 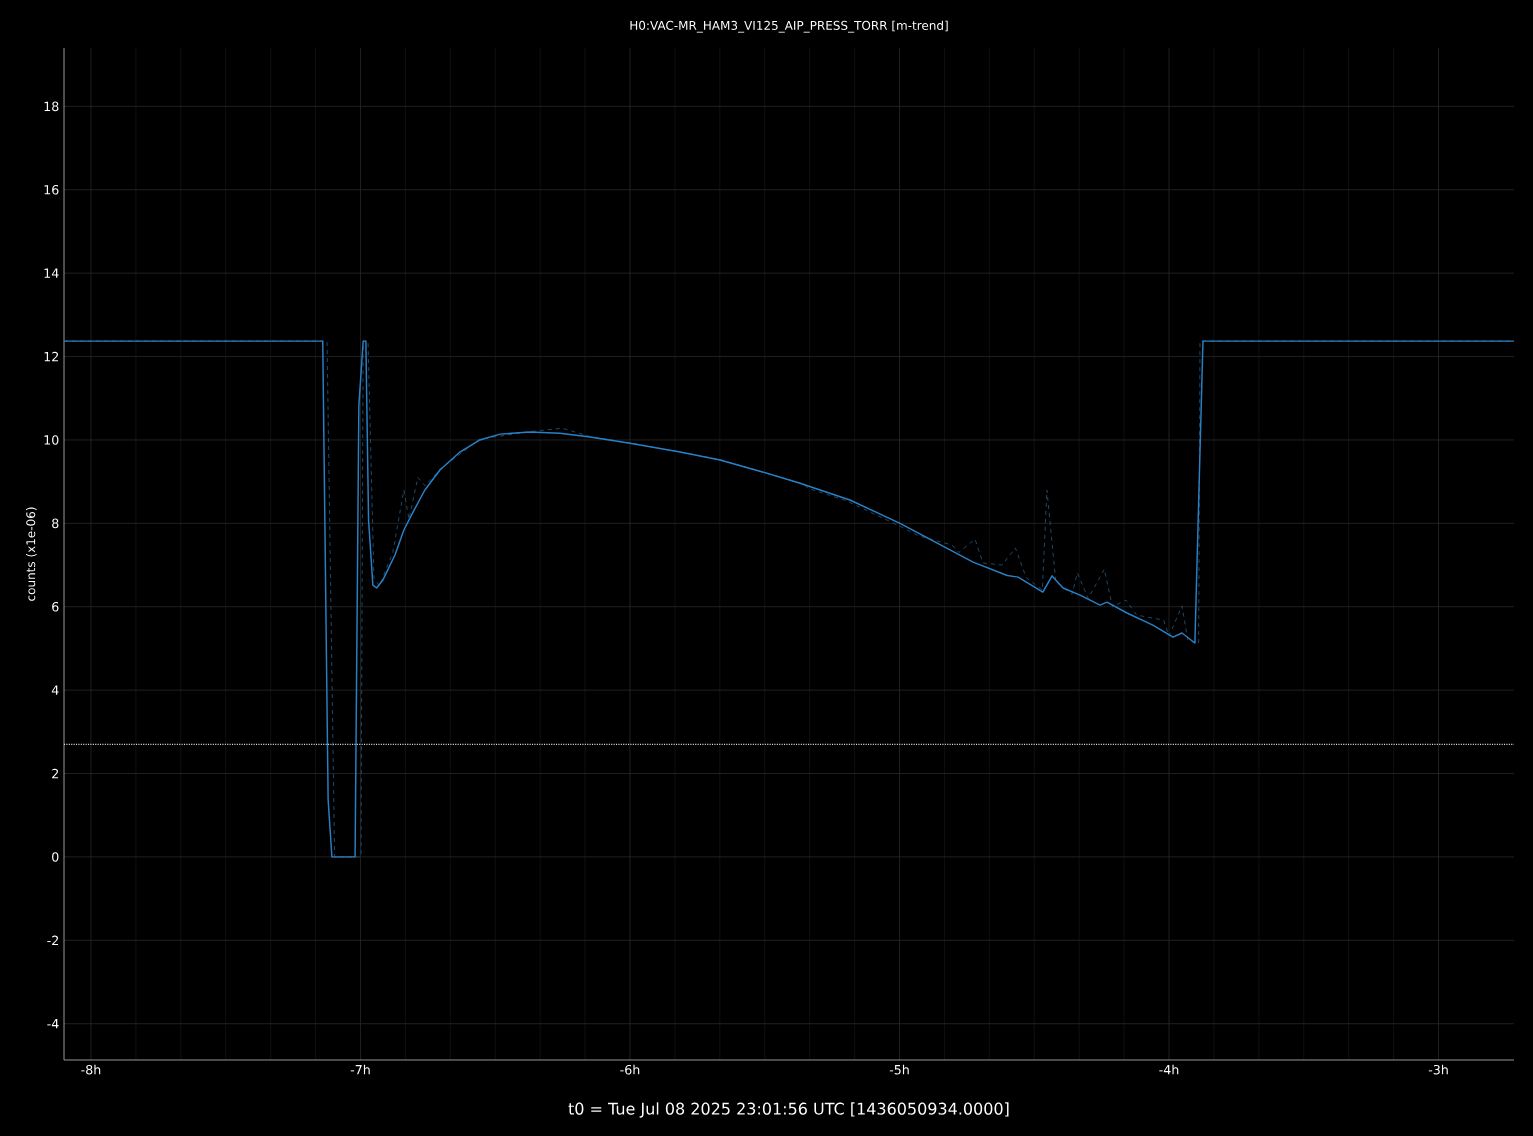 I want to click on y-tick-label: 8, so click(x=55, y=523).